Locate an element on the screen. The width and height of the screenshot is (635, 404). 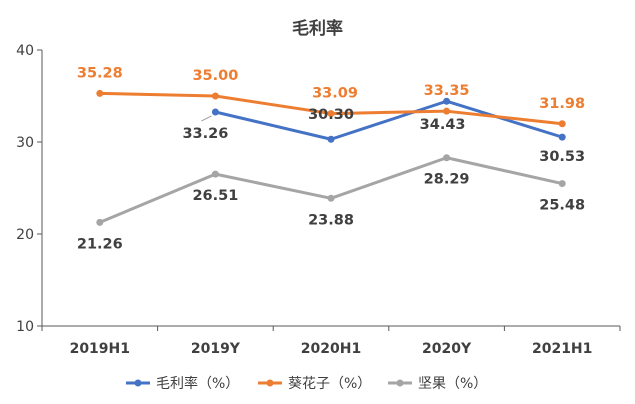
x-tick-label: 2021H1 is located at coordinates (562, 349).